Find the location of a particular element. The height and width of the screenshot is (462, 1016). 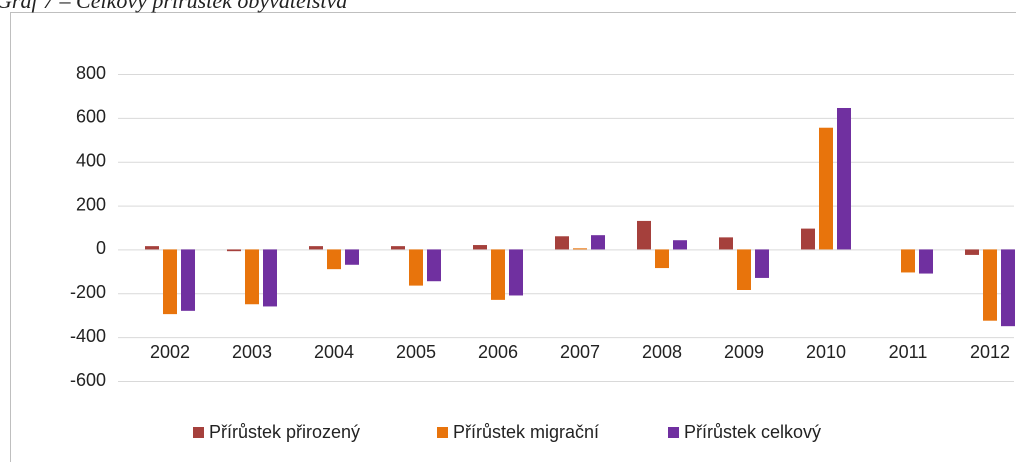

x-tick-label: 2010 is located at coordinates (826, 352).